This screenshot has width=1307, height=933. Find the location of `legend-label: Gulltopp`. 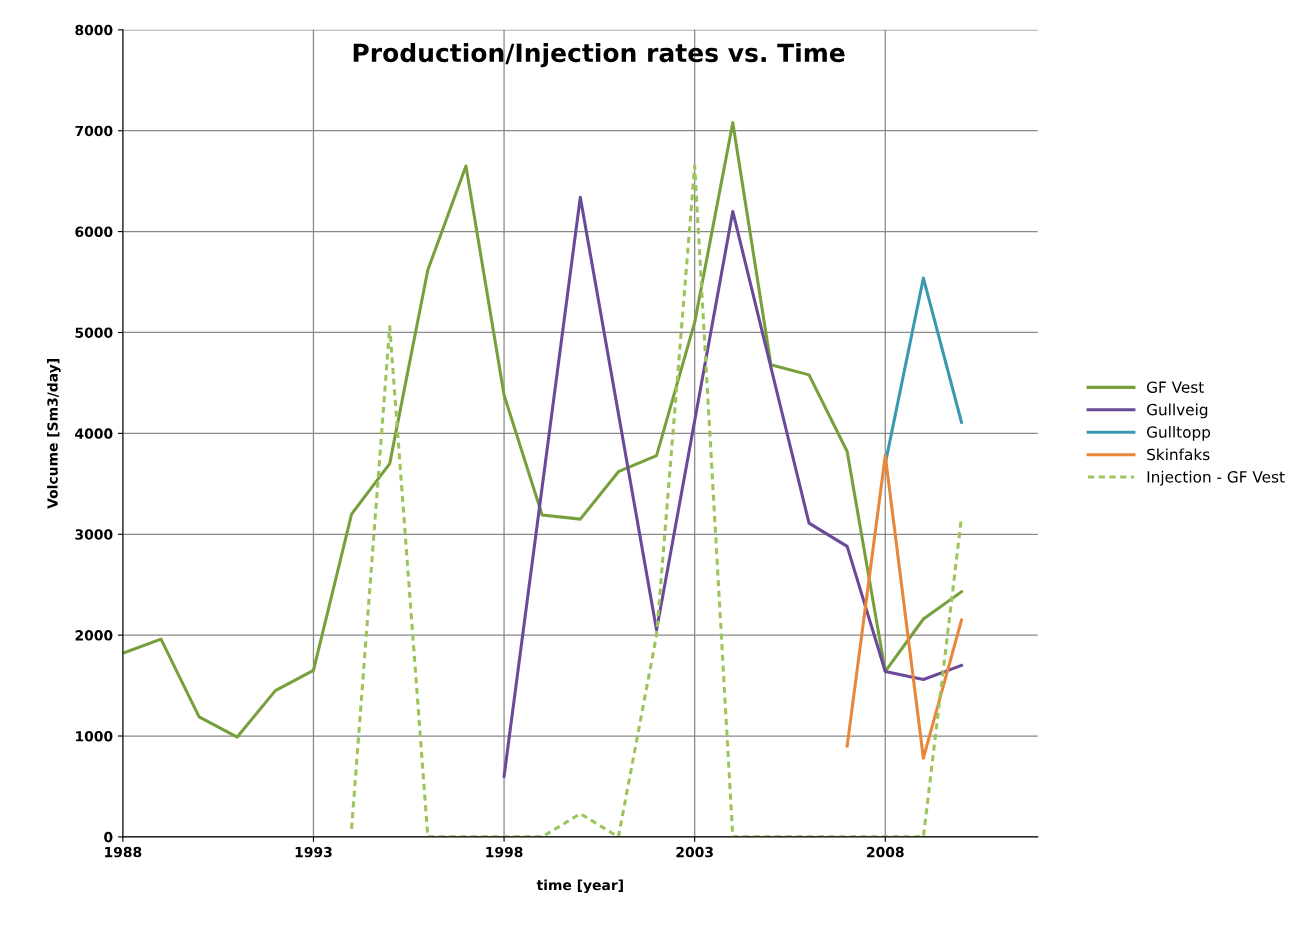

legend-label: Gulltopp is located at coordinates (1179, 433).